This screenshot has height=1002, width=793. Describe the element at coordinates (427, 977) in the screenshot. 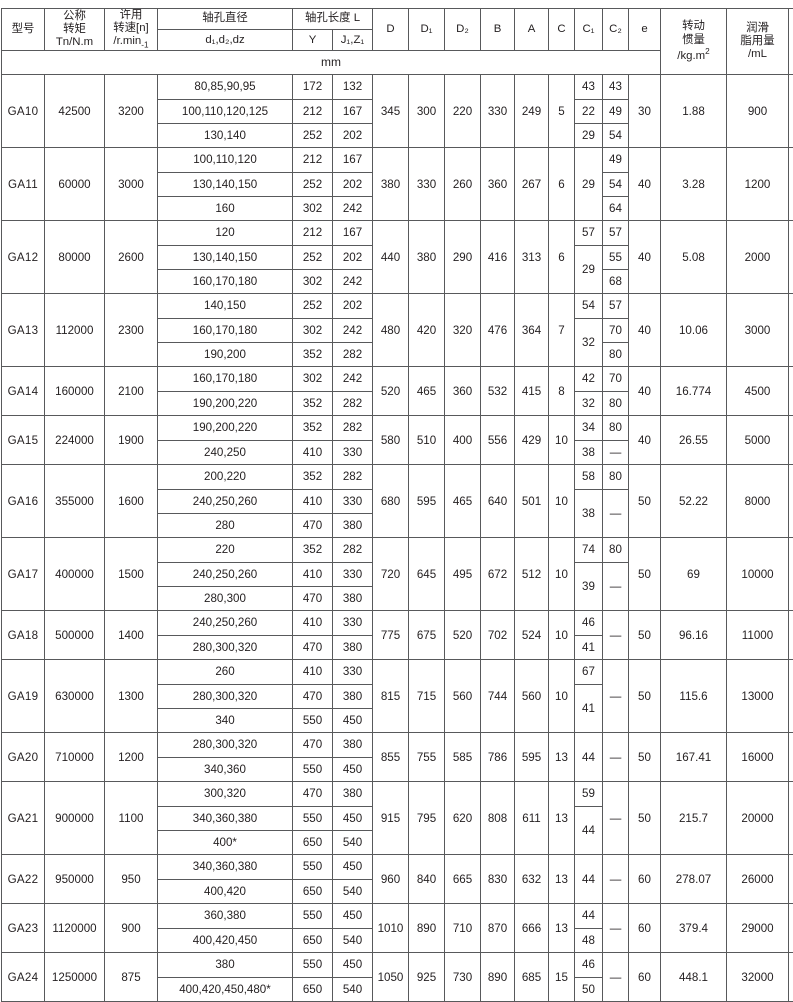

I see `cell-D1: 925` at that location.